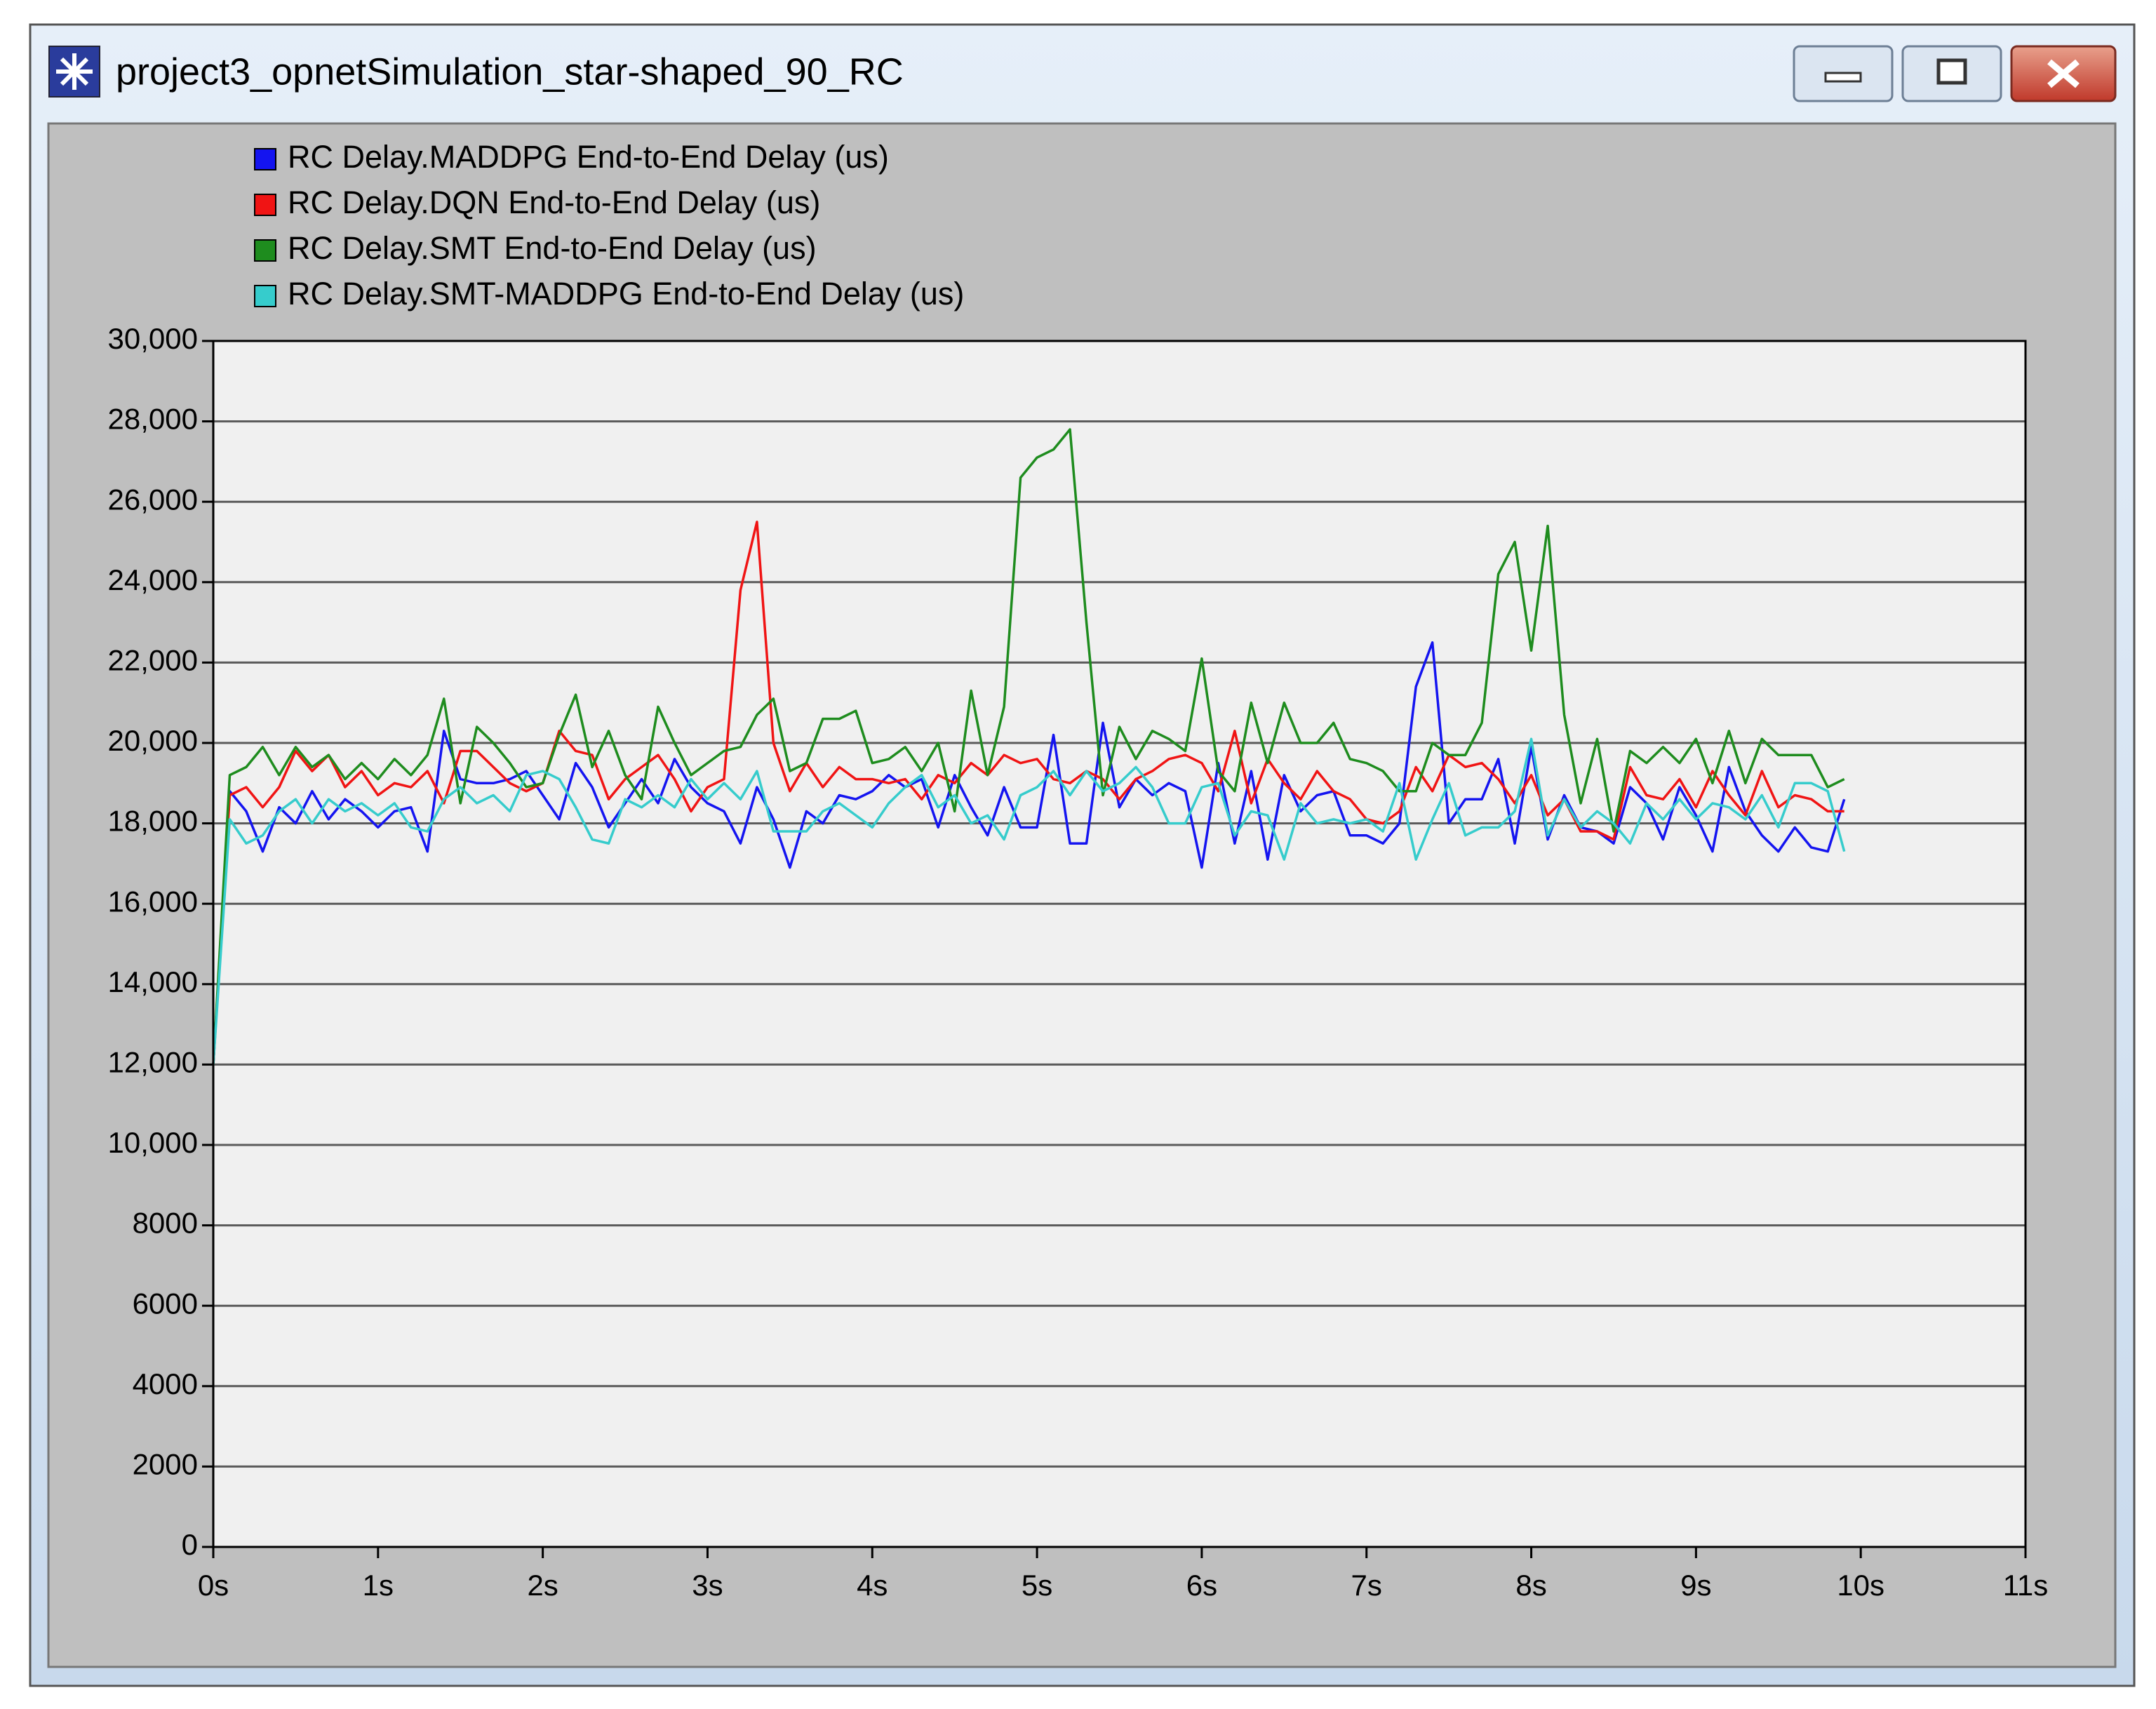 The height and width of the screenshot is (1709, 2156). I want to click on series-line, so click(1029, 901).